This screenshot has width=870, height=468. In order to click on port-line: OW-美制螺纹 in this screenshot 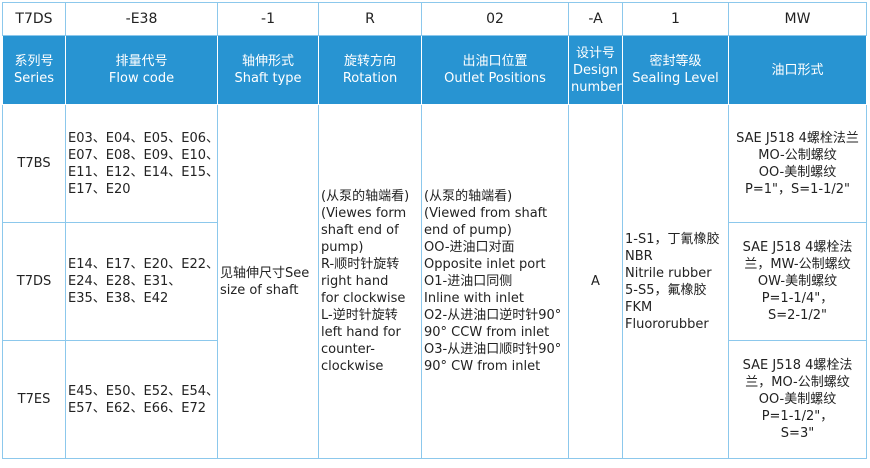, I will do `click(797, 281)`.